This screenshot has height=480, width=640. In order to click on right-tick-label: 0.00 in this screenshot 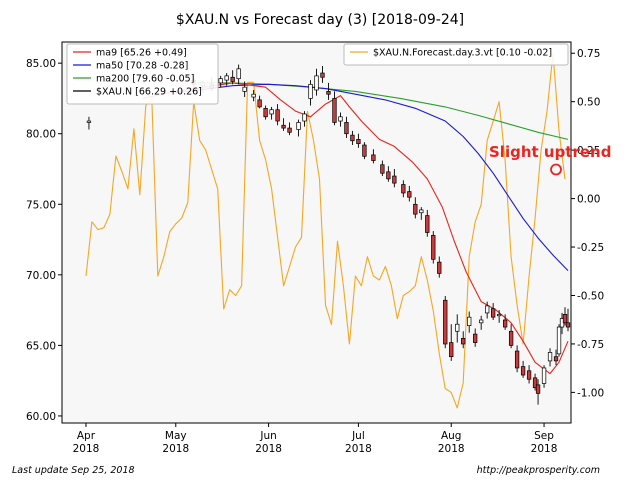, I will do `click(588, 200)`.